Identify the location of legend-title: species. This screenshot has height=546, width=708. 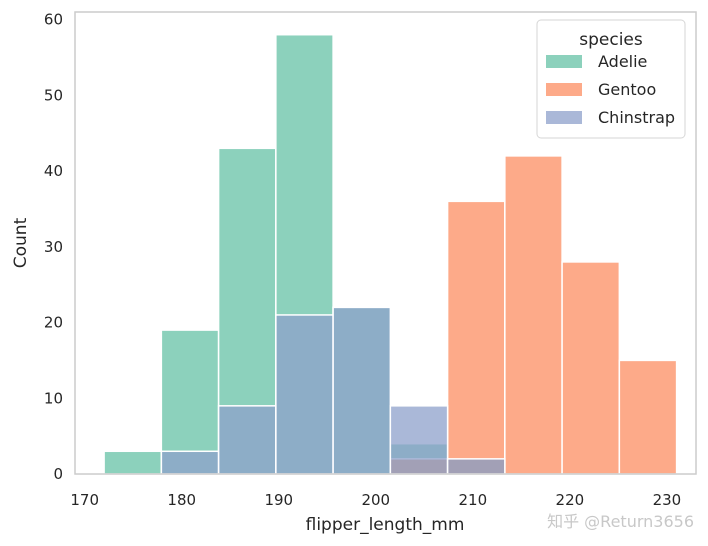
(611, 40).